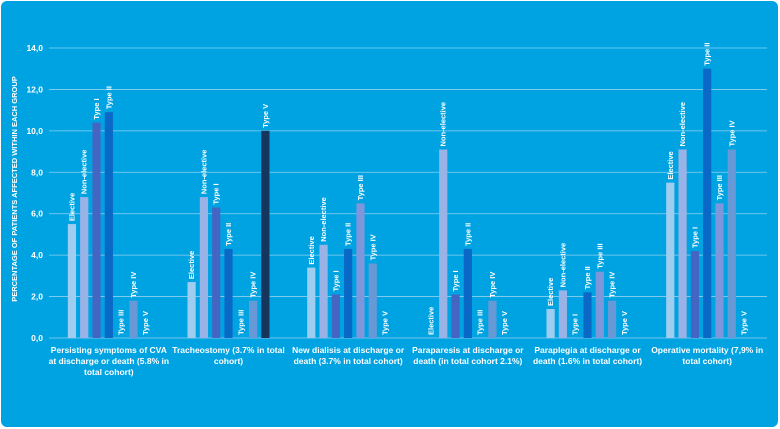 The width and height of the screenshot is (780, 429). What do you see at coordinates (37, 297) in the screenshot?
I see `y-tick-label: 2,0` at bounding box center [37, 297].